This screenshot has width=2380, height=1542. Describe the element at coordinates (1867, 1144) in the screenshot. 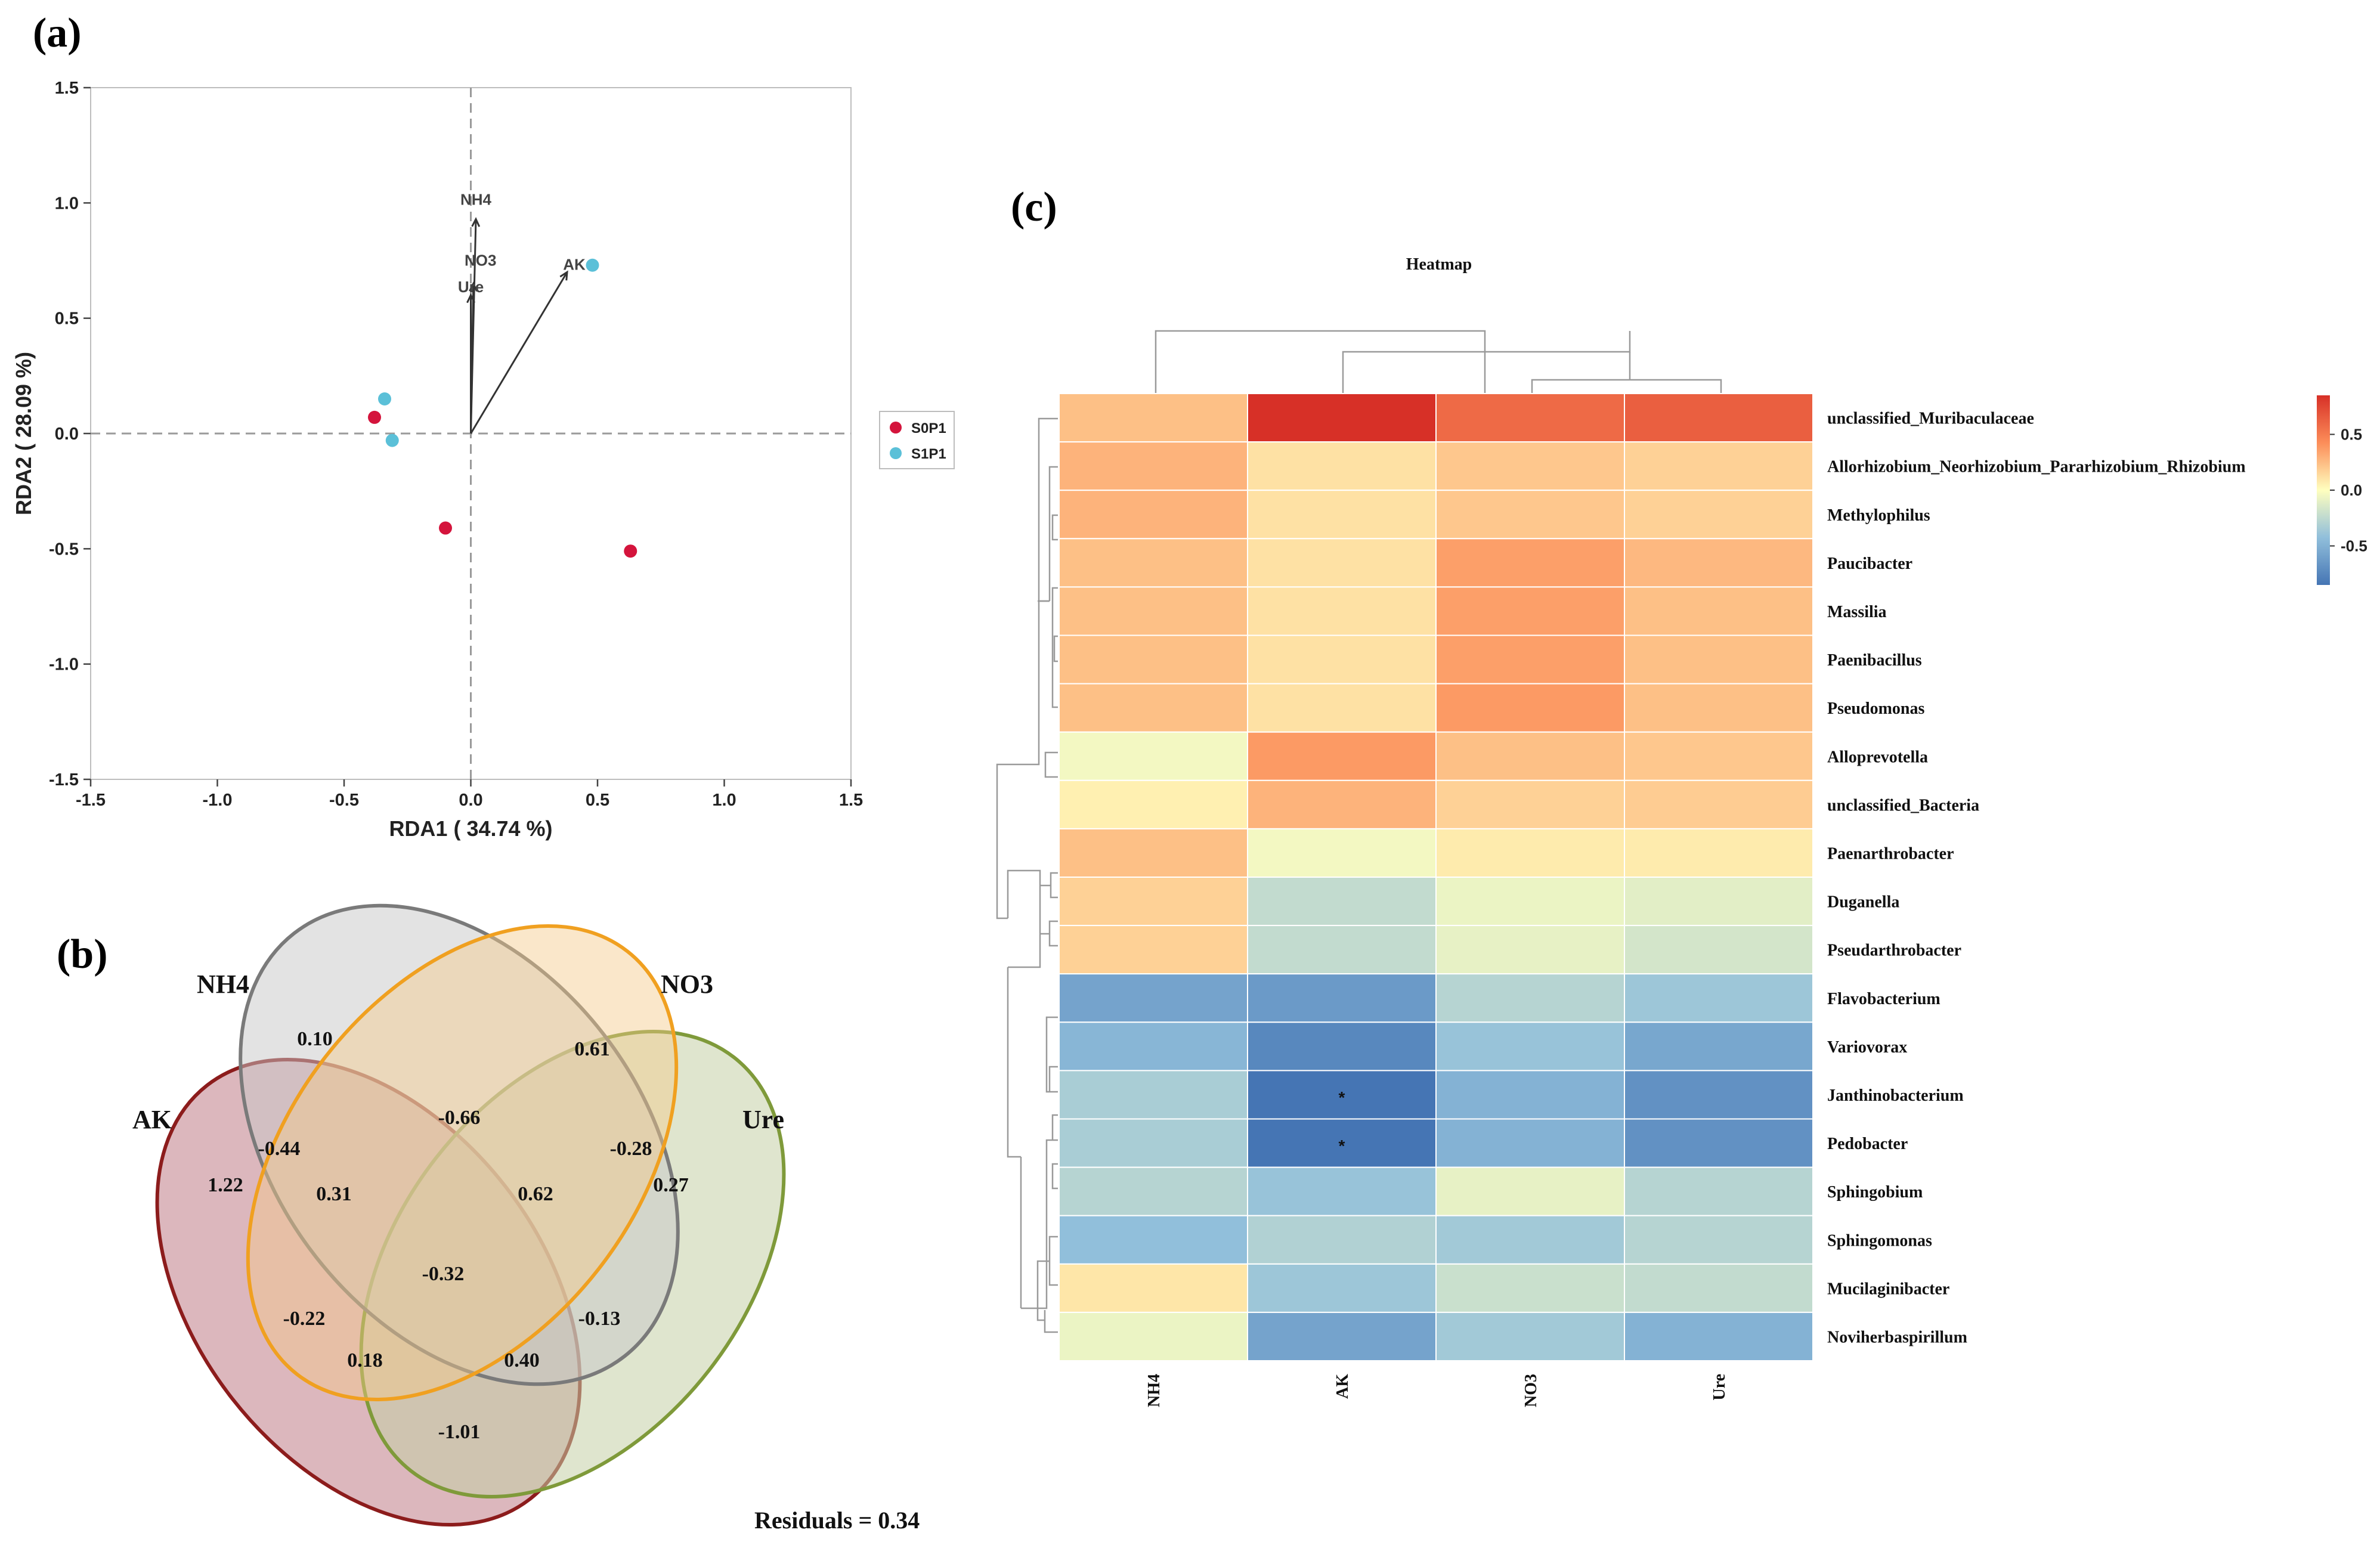

I see `heatmap-row-label: Pedobacter` at that location.